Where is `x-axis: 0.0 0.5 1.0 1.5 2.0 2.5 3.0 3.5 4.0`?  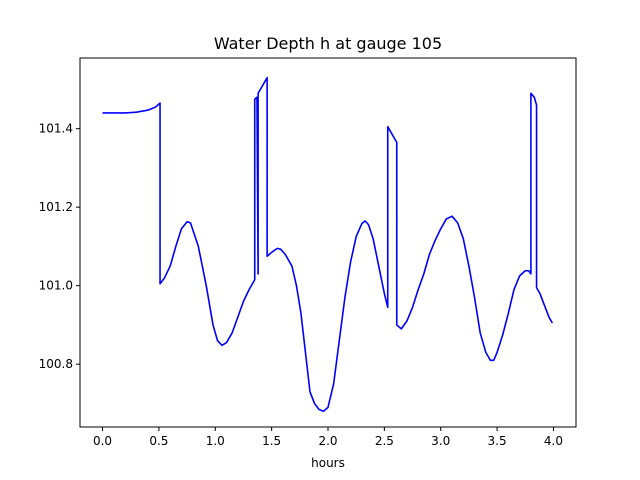
x-axis: 0.0 0.5 1.0 1.5 2.0 2.5 3.0 3.5 4.0 is located at coordinates (328, 437).